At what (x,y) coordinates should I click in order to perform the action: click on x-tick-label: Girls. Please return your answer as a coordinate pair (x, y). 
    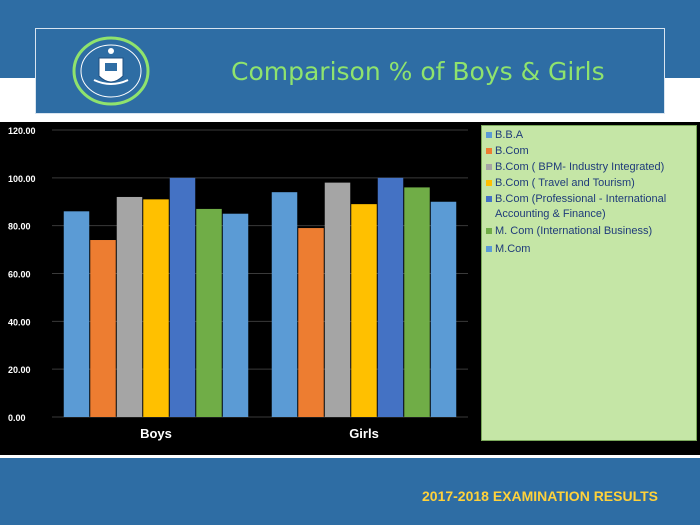
    Looking at the image, I should click on (364, 433).